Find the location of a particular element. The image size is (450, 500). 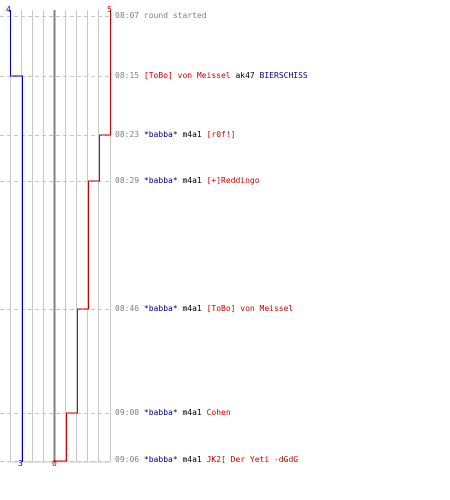

victim-name: Cohen is located at coordinates (218, 412).